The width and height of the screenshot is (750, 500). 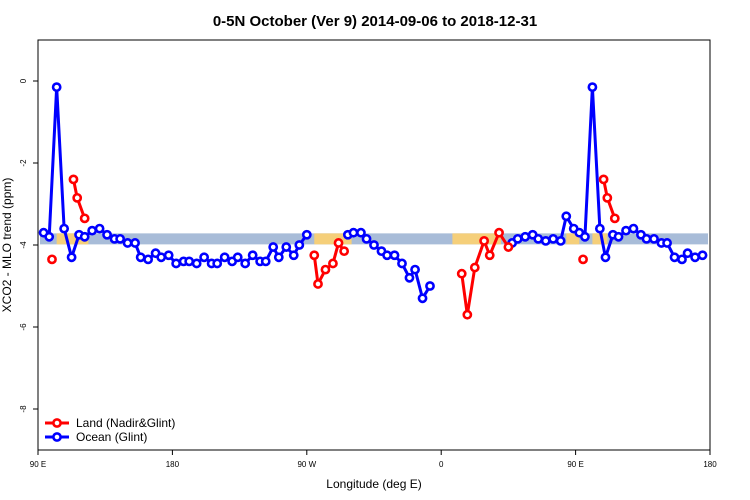 What do you see at coordinates (710, 464) in the screenshot?
I see `x-tick-label: 180` at bounding box center [710, 464].